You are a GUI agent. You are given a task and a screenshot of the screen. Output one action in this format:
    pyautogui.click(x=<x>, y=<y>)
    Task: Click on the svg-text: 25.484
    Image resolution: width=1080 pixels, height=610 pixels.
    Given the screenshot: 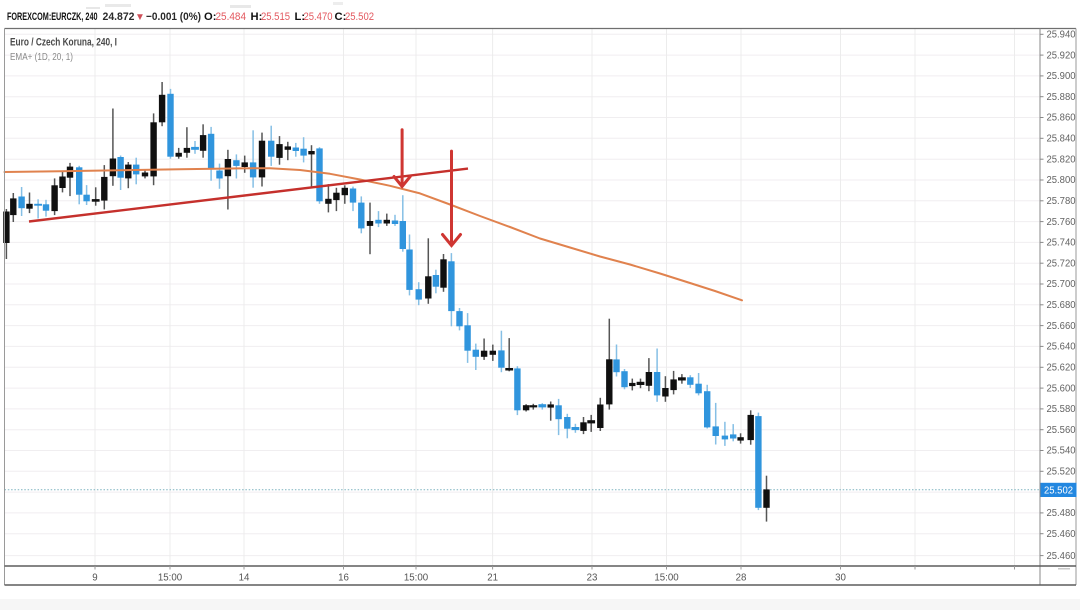 What is the action you would take?
    pyautogui.click(x=231, y=17)
    